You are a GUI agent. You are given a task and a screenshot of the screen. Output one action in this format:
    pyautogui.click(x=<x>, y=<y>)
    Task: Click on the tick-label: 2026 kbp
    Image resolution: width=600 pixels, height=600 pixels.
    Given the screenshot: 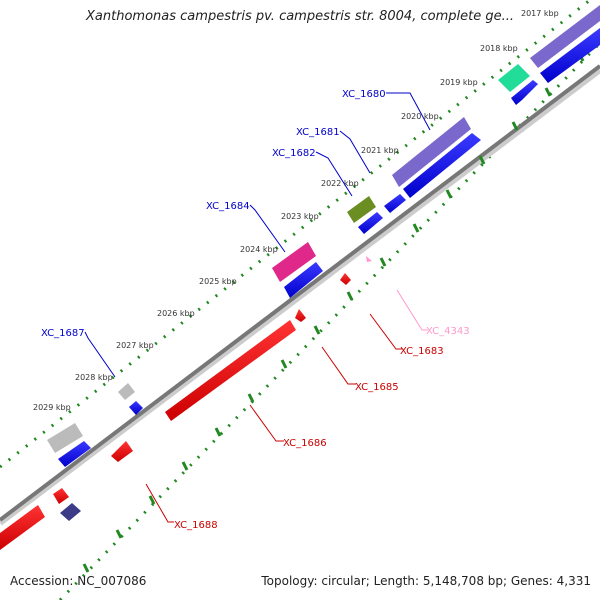 What is the action you would take?
    pyautogui.click(x=176, y=313)
    